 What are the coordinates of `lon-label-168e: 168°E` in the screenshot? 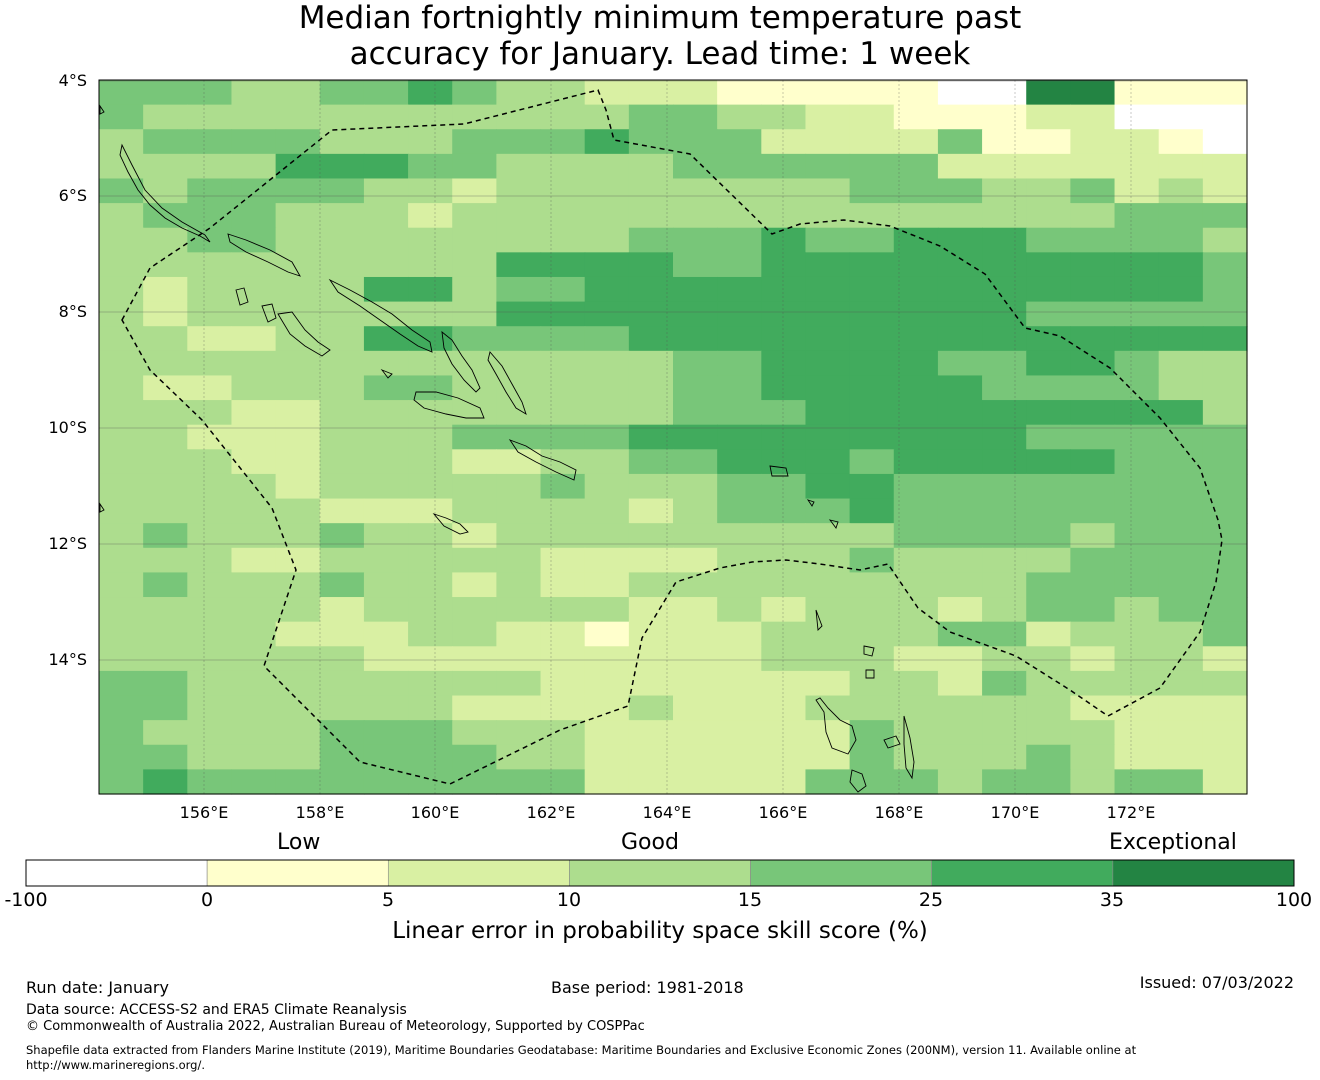 It's located at (899, 812).